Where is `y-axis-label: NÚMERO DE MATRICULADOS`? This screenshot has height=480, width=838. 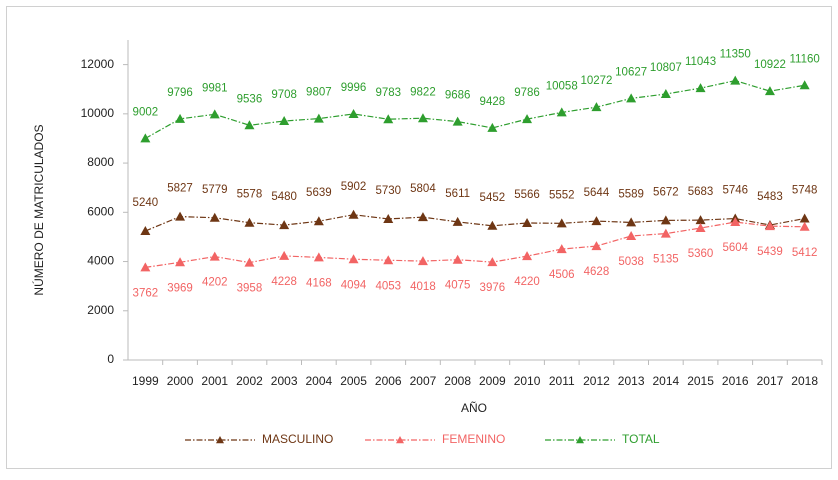
y-axis-label: NÚMERO DE MATRICULADOS is located at coordinates (38, 209).